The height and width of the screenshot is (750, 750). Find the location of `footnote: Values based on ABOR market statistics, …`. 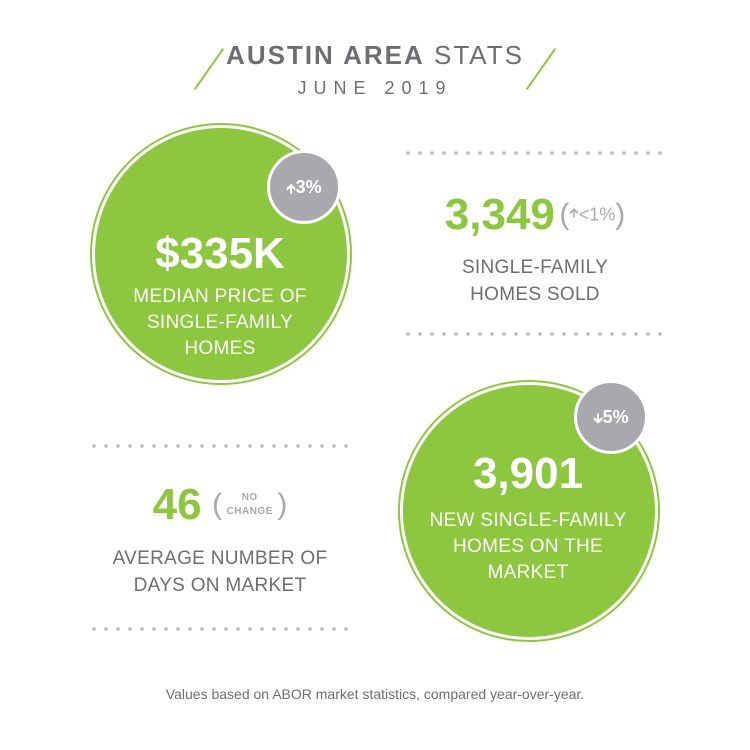

footnote: Values based on ABOR market statistics, … is located at coordinates (375, 694).